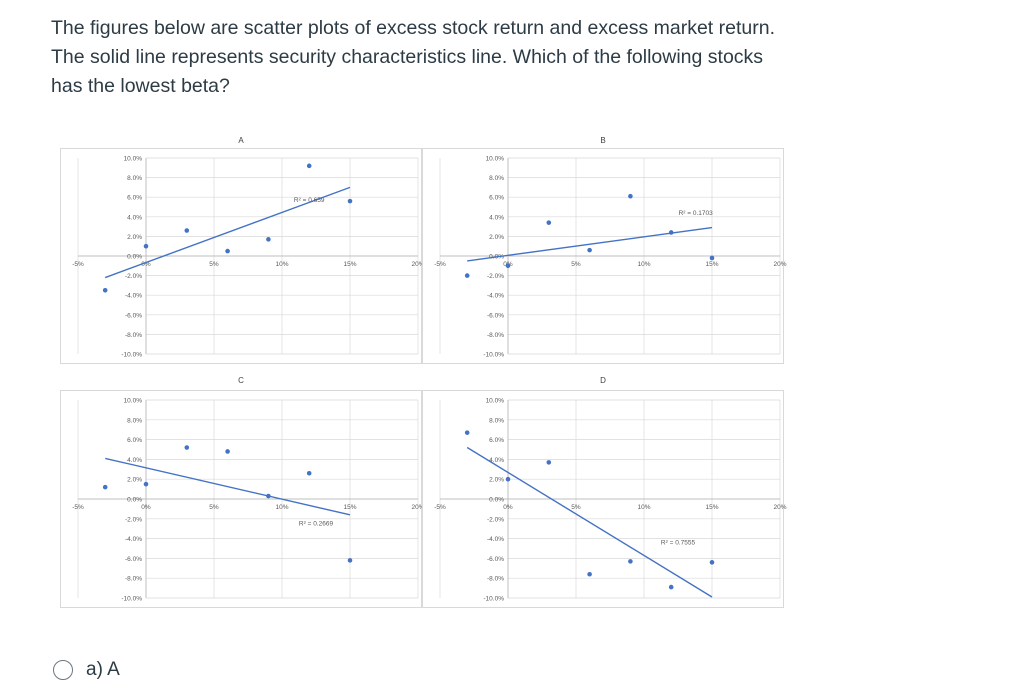 This screenshot has height=691, width=1024. Describe the element at coordinates (603, 140) in the screenshot. I see `chart-title: B` at that location.